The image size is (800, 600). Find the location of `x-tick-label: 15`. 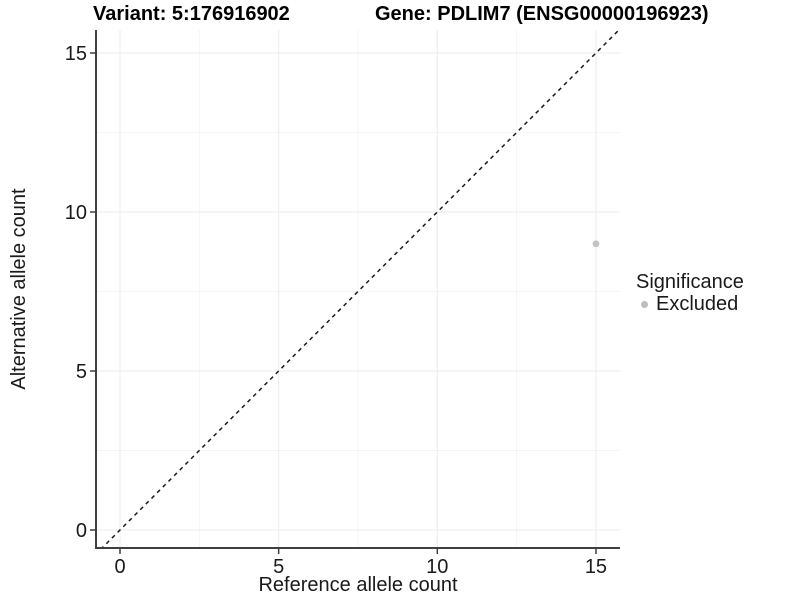

x-tick-label: 15 is located at coordinates (596, 567).